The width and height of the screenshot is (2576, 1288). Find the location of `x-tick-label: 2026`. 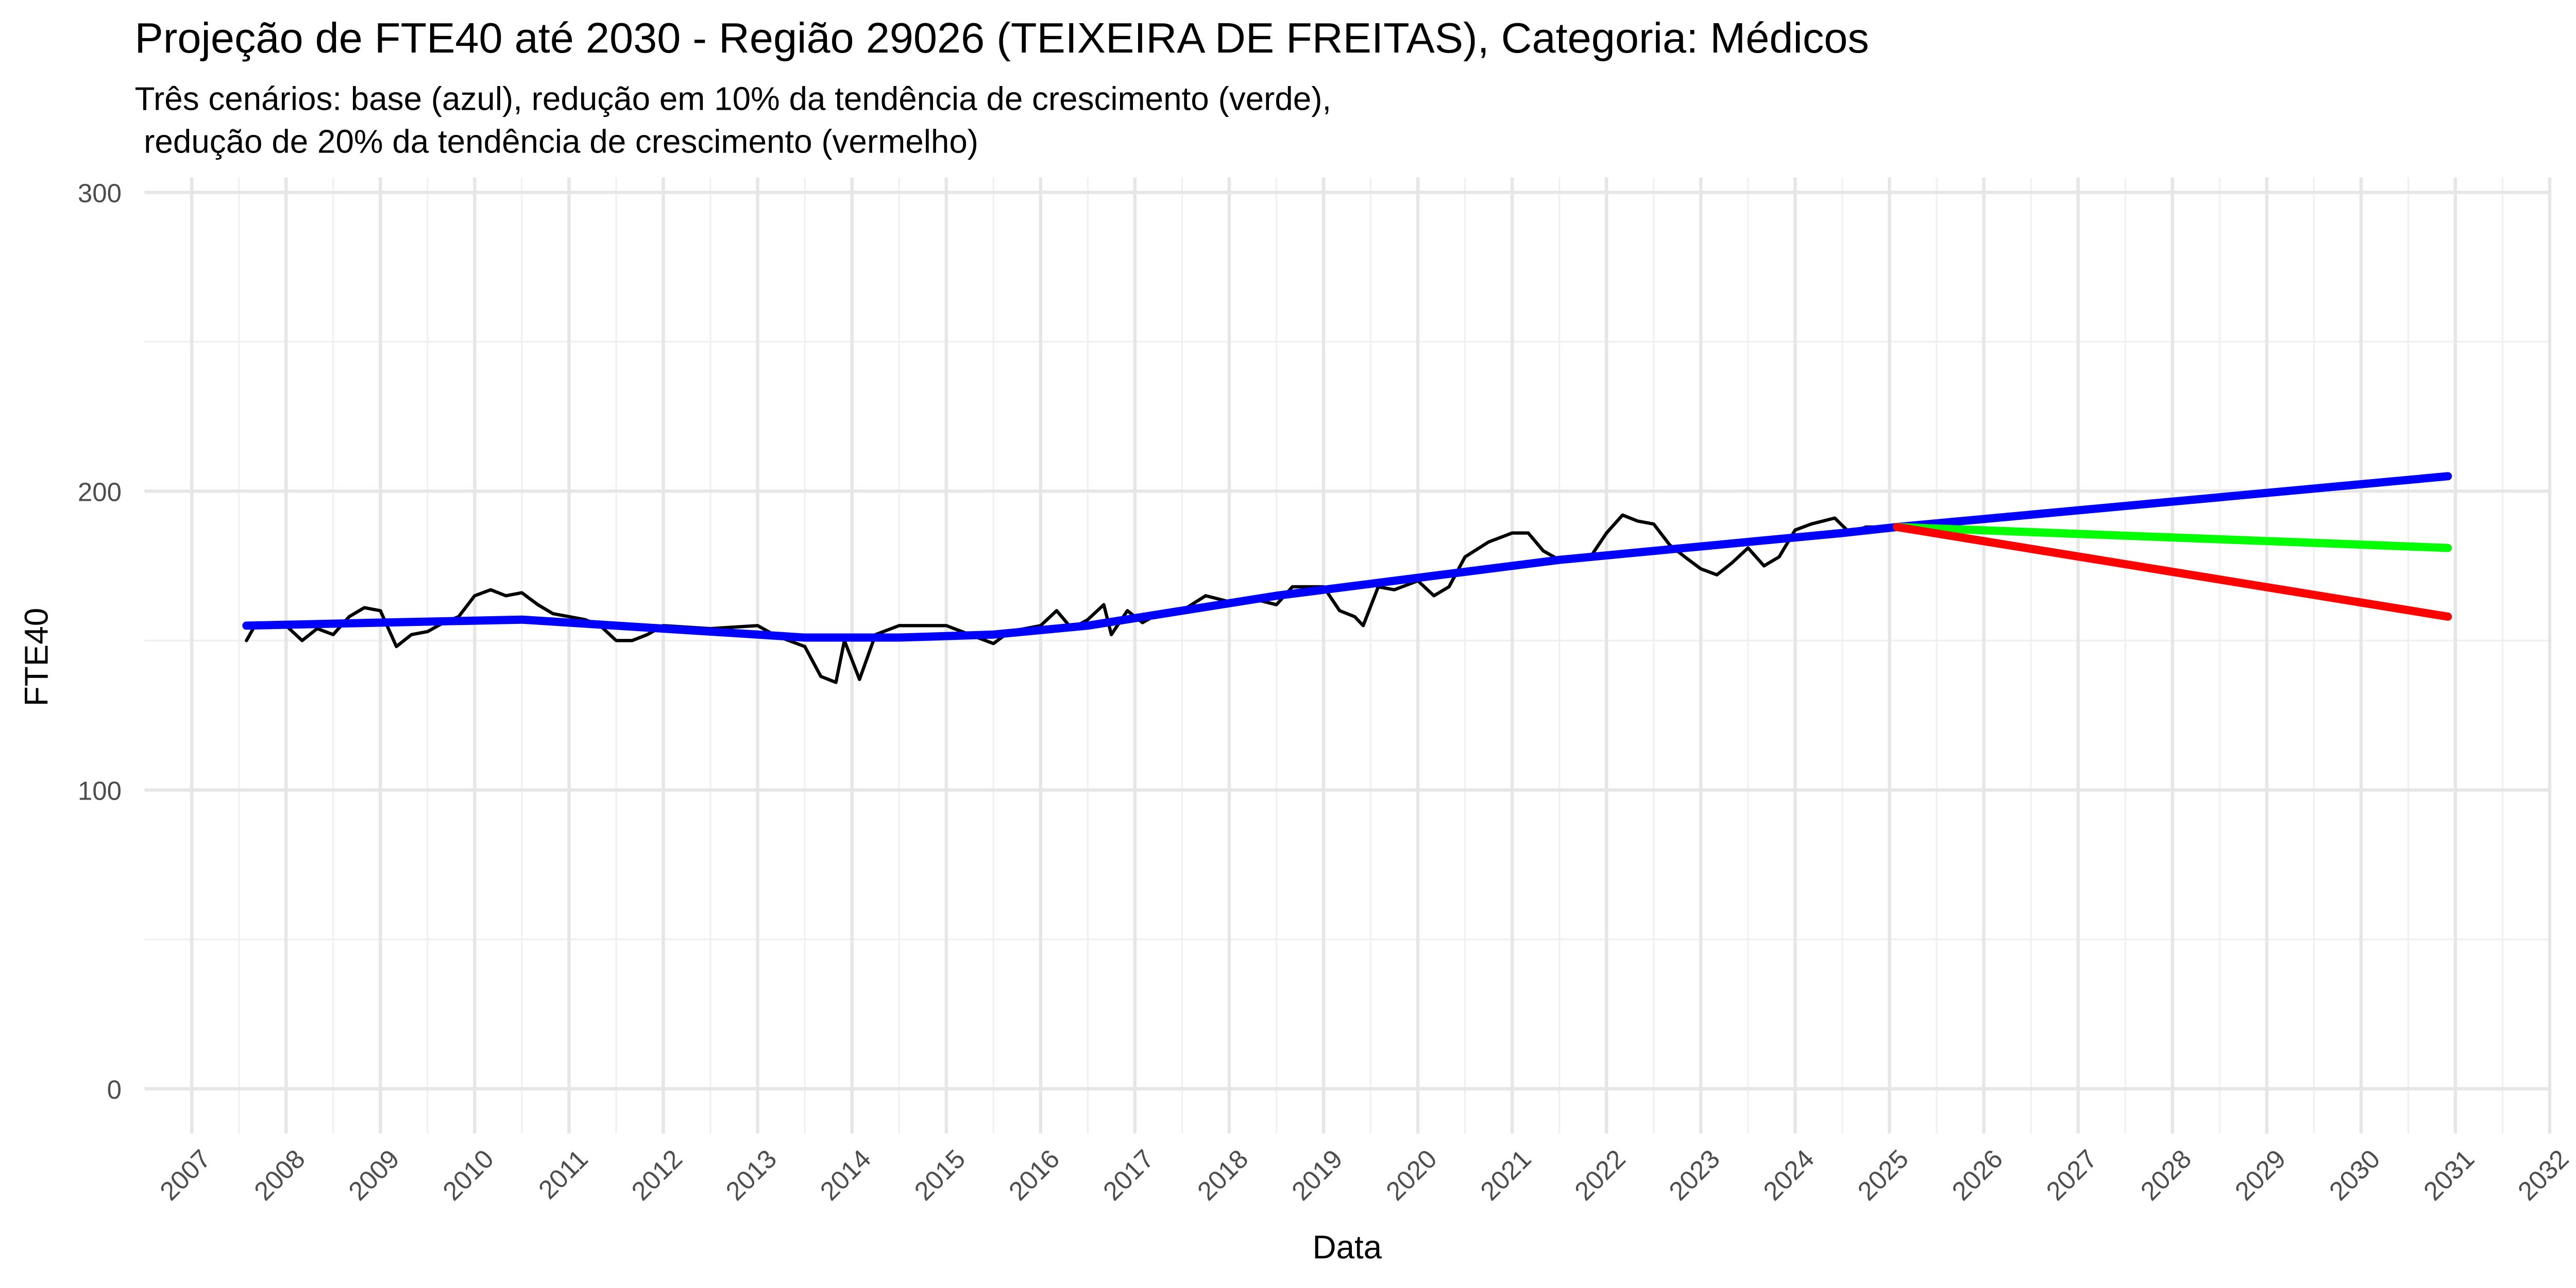

x-tick-label: 2026 is located at coordinates (1977, 1175).